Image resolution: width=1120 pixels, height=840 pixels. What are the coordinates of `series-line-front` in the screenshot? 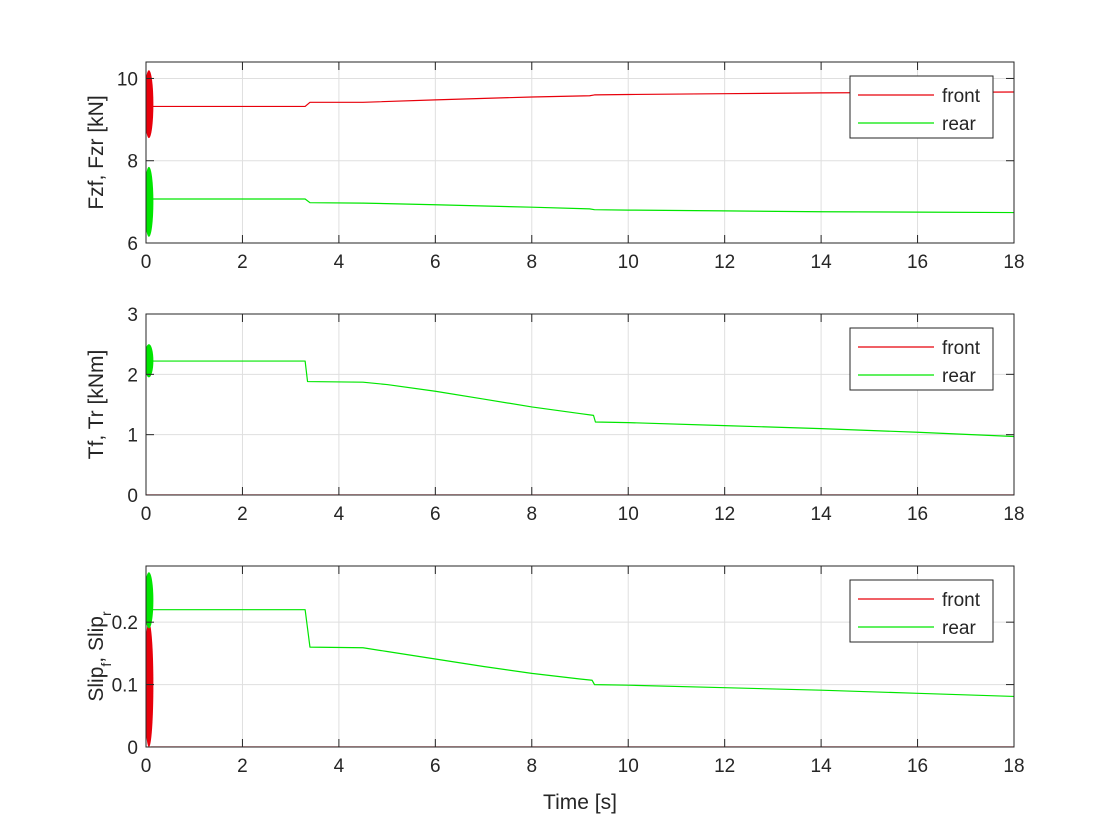 It's located at (580, 99).